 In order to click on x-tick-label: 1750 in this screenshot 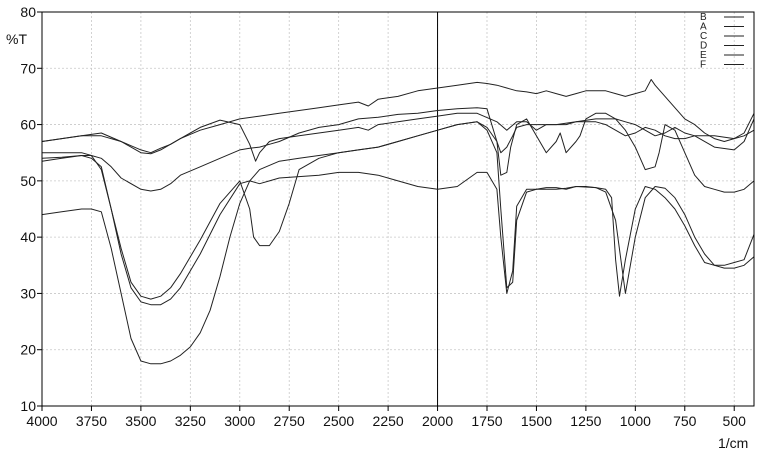, I will do `click(486, 421)`.